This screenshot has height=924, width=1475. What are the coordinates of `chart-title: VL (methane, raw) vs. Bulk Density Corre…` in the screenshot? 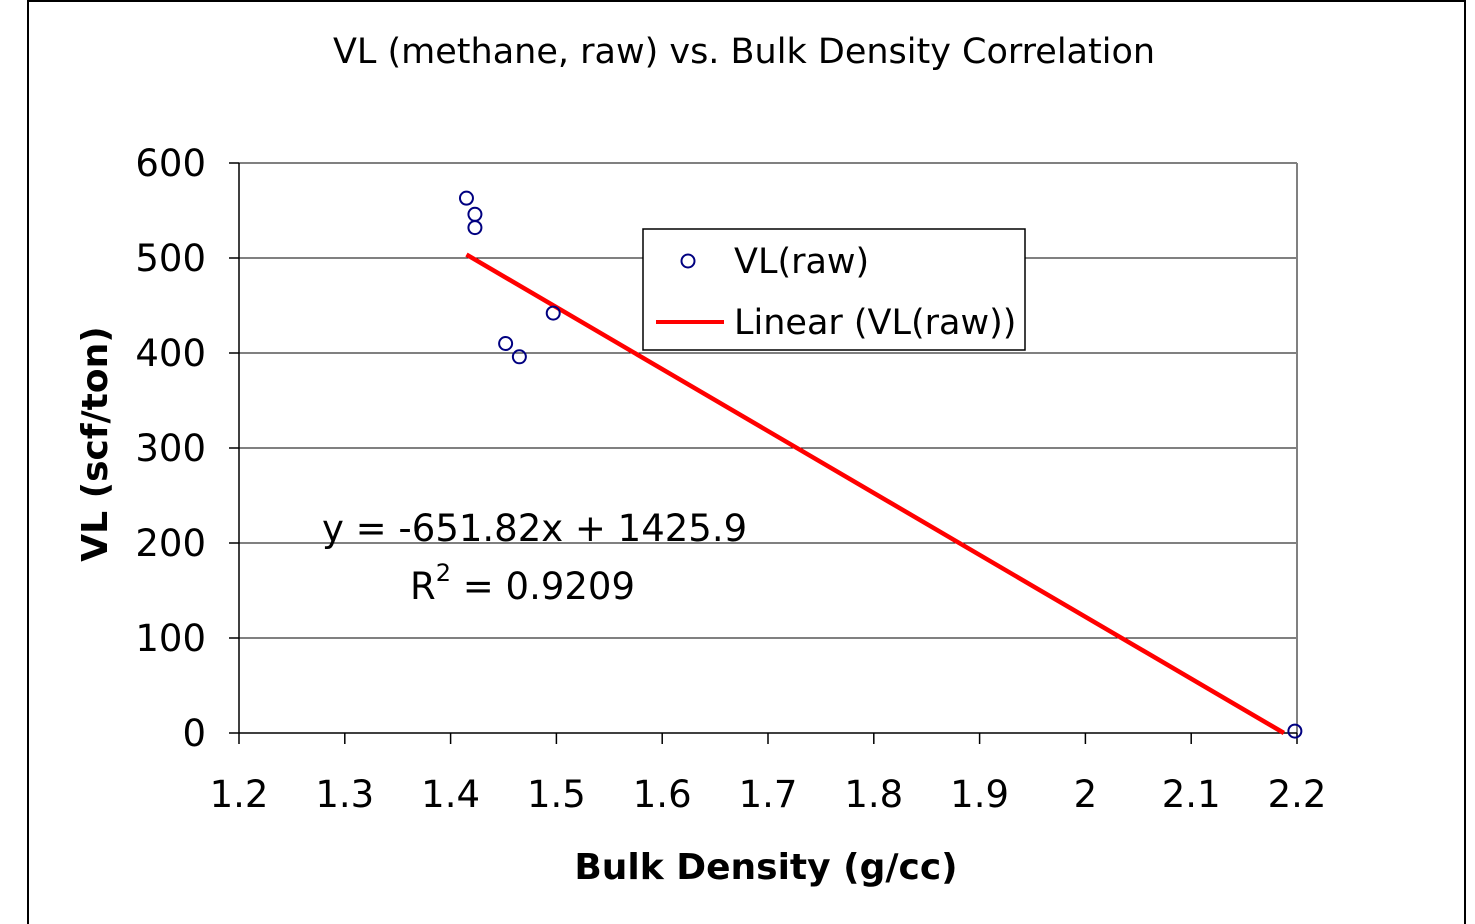 It's located at (744, 52).